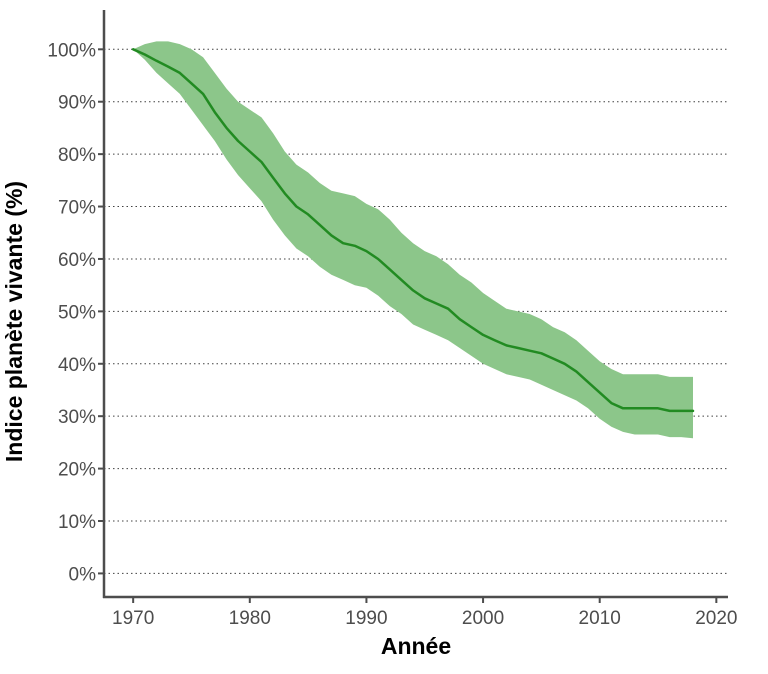  I want to click on x-tick-label: 2000, so click(483, 618).